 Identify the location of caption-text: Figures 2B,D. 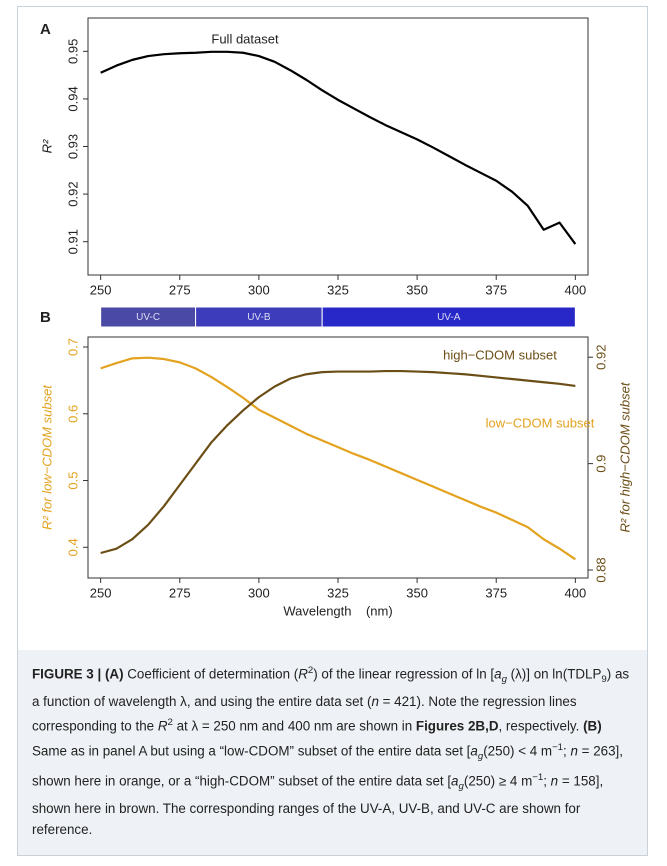
(457, 726).